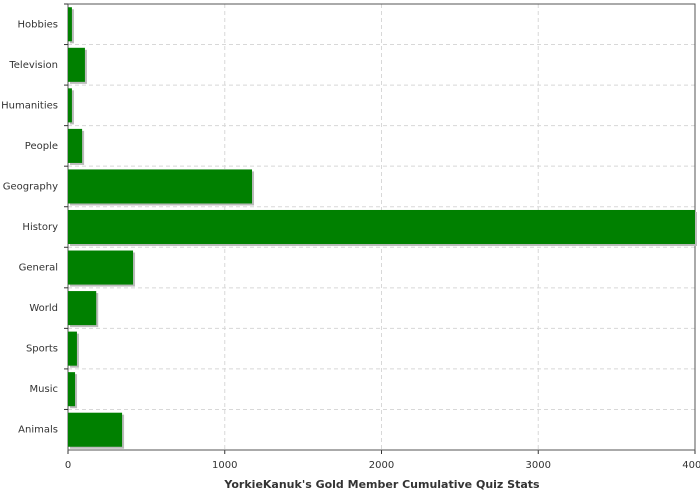 The image size is (700, 500). What do you see at coordinates (42, 349) in the screenshot?
I see `y-tick-label: Sports` at bounding box center [42, 349].